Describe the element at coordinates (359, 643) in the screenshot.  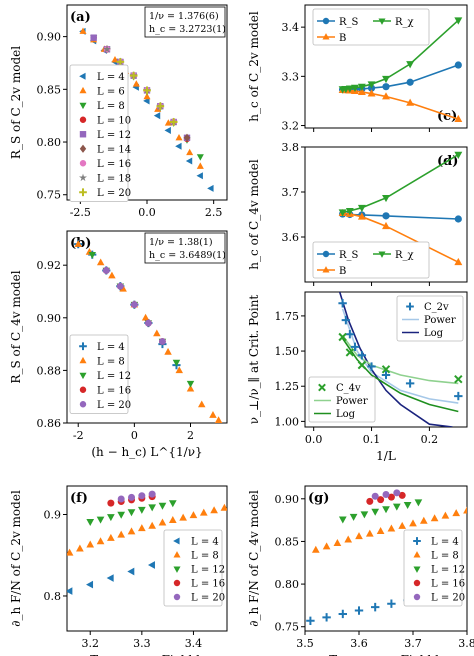
I see `x-tick-label: 3.6` at that location.